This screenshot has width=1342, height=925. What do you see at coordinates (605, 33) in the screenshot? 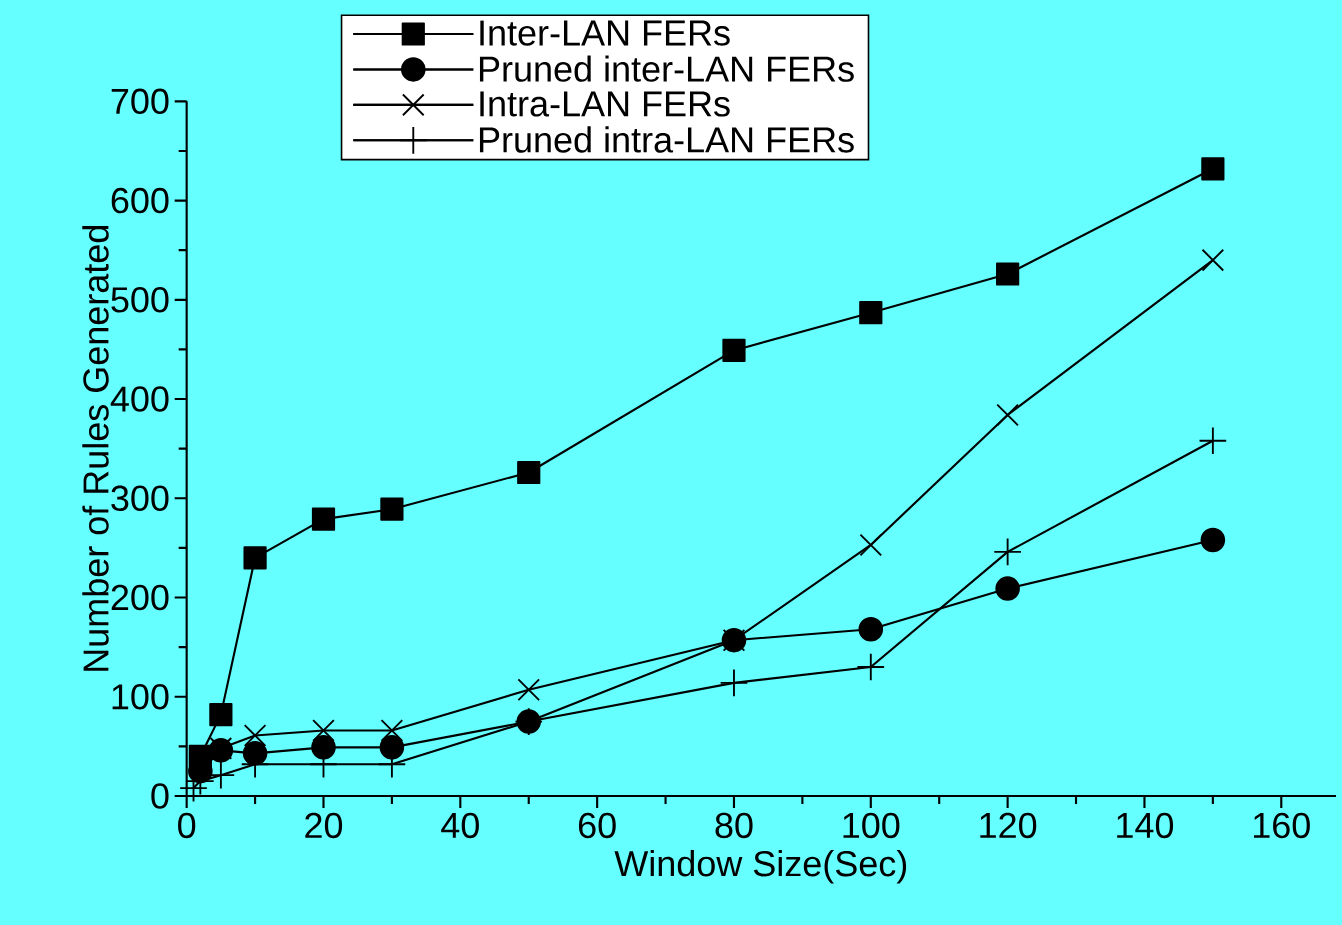
I see `legend-label: Inter-LAN FERs` at bounding box center [605, 33].